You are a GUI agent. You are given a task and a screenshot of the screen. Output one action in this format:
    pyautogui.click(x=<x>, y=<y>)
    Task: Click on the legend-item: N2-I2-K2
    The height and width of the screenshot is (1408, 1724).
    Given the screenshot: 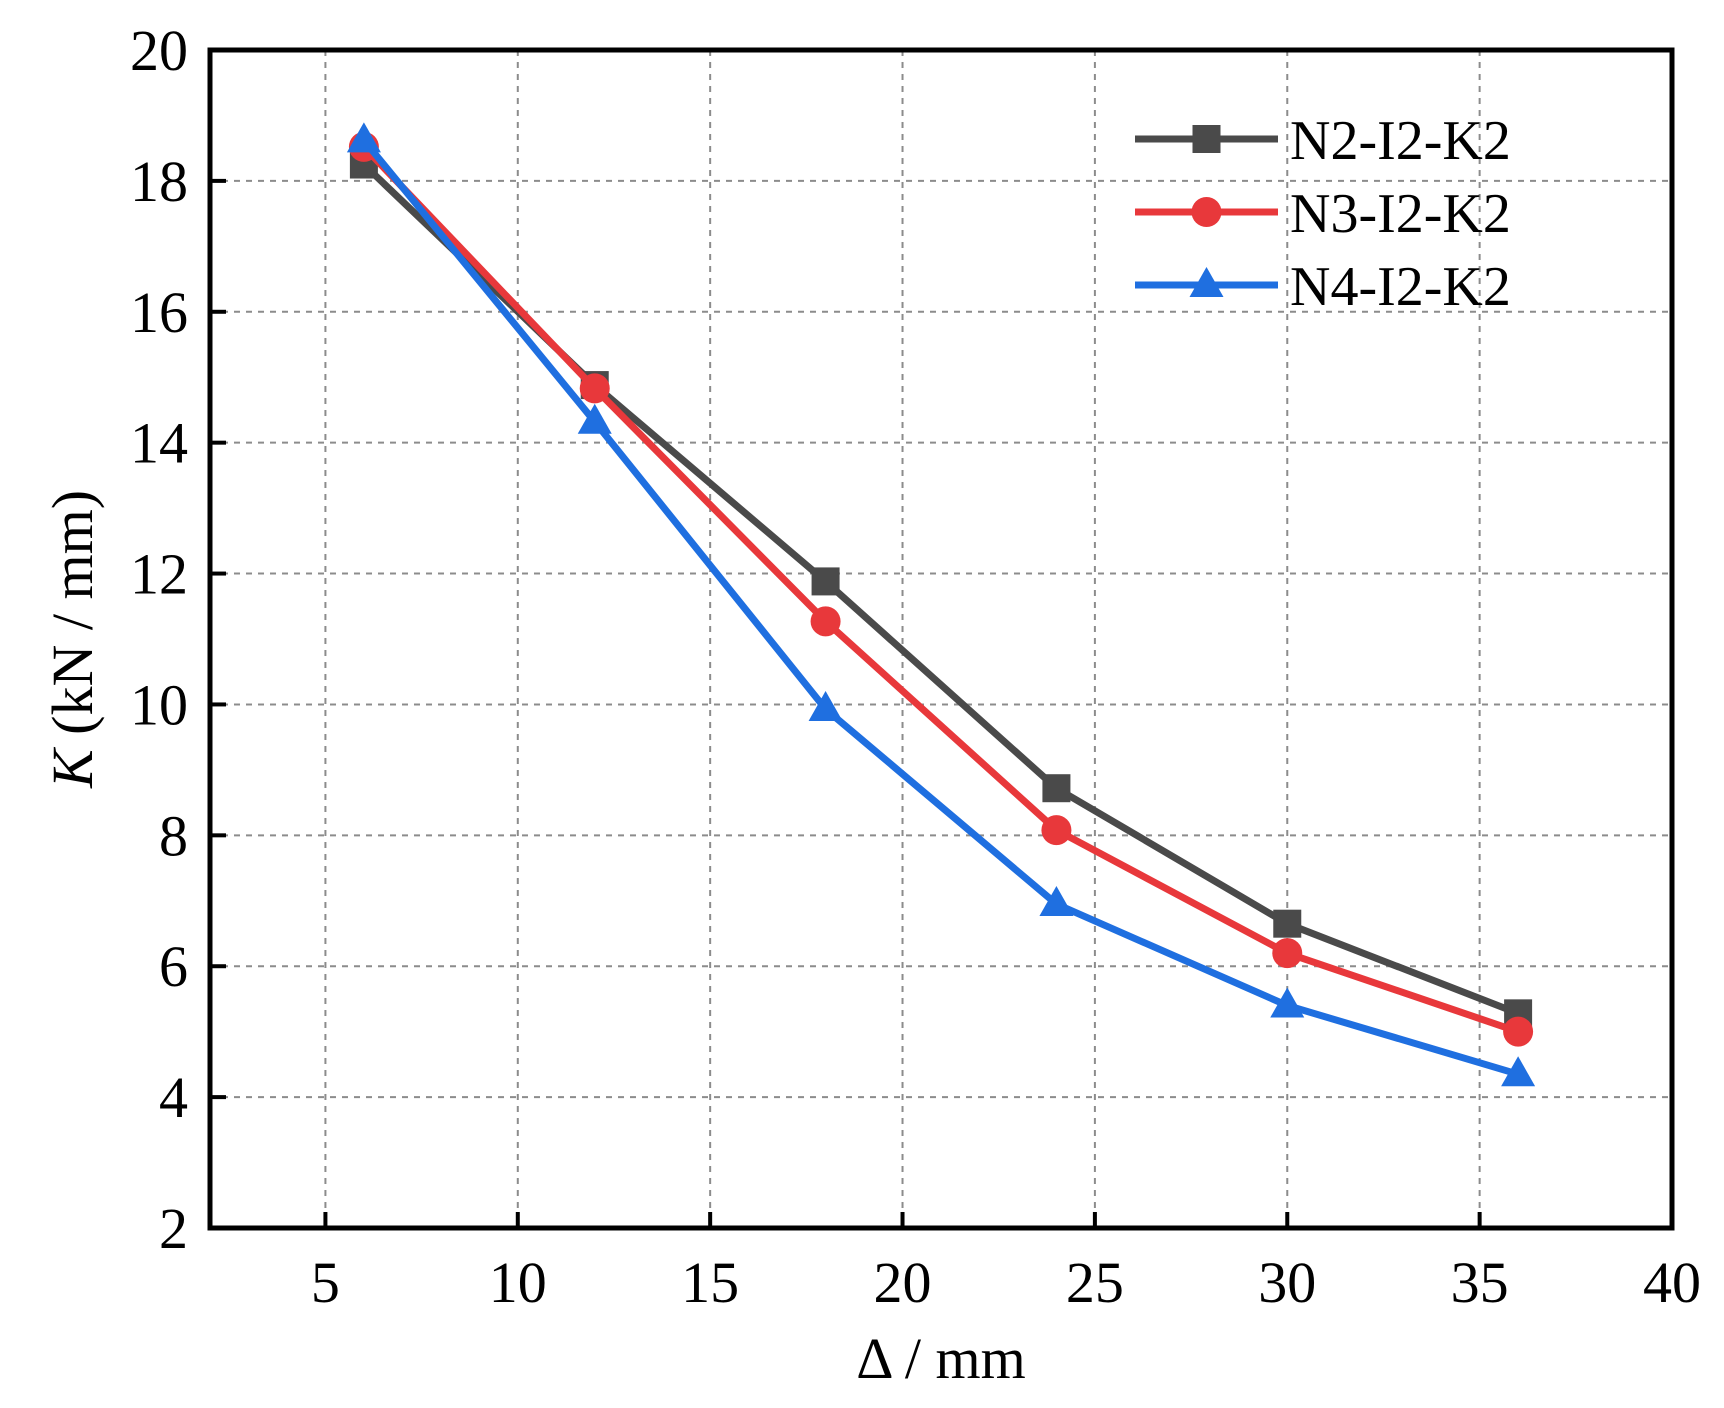 What is the action you would take?
    pyautogui.click(x=1323, y=141)
    